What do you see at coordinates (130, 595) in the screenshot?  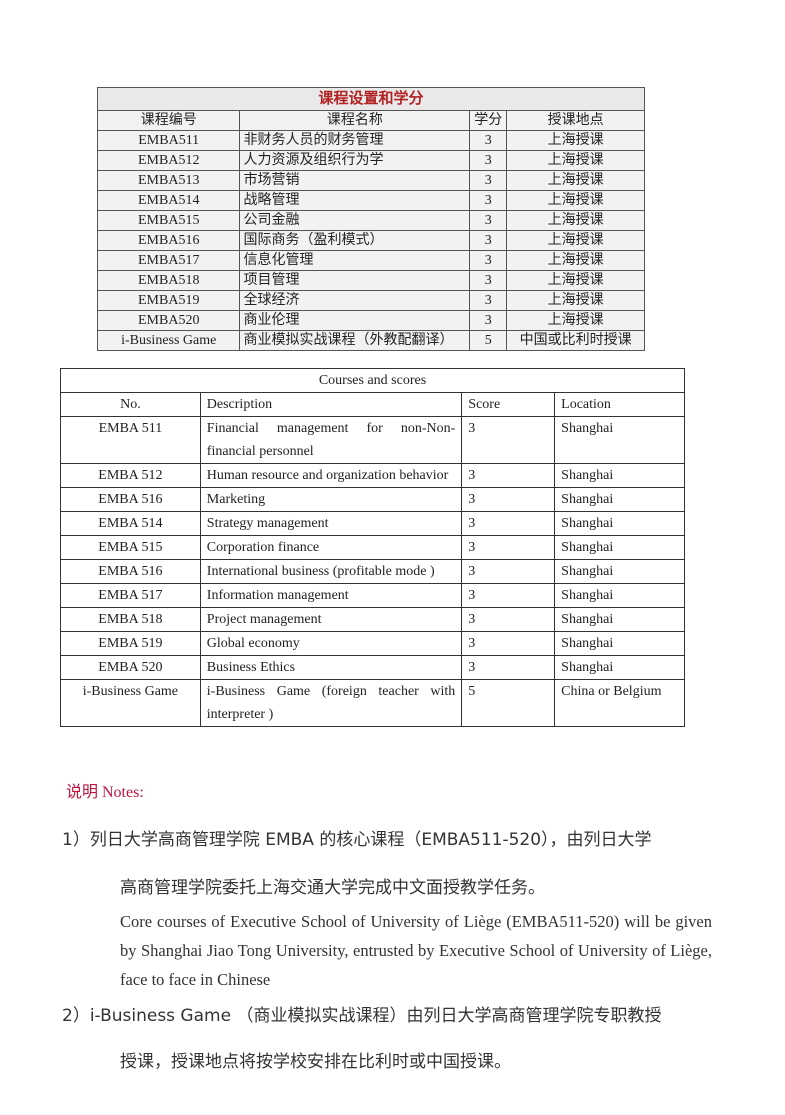 I see `table-cell: EMBA 517` at bounding box center [130, 595].